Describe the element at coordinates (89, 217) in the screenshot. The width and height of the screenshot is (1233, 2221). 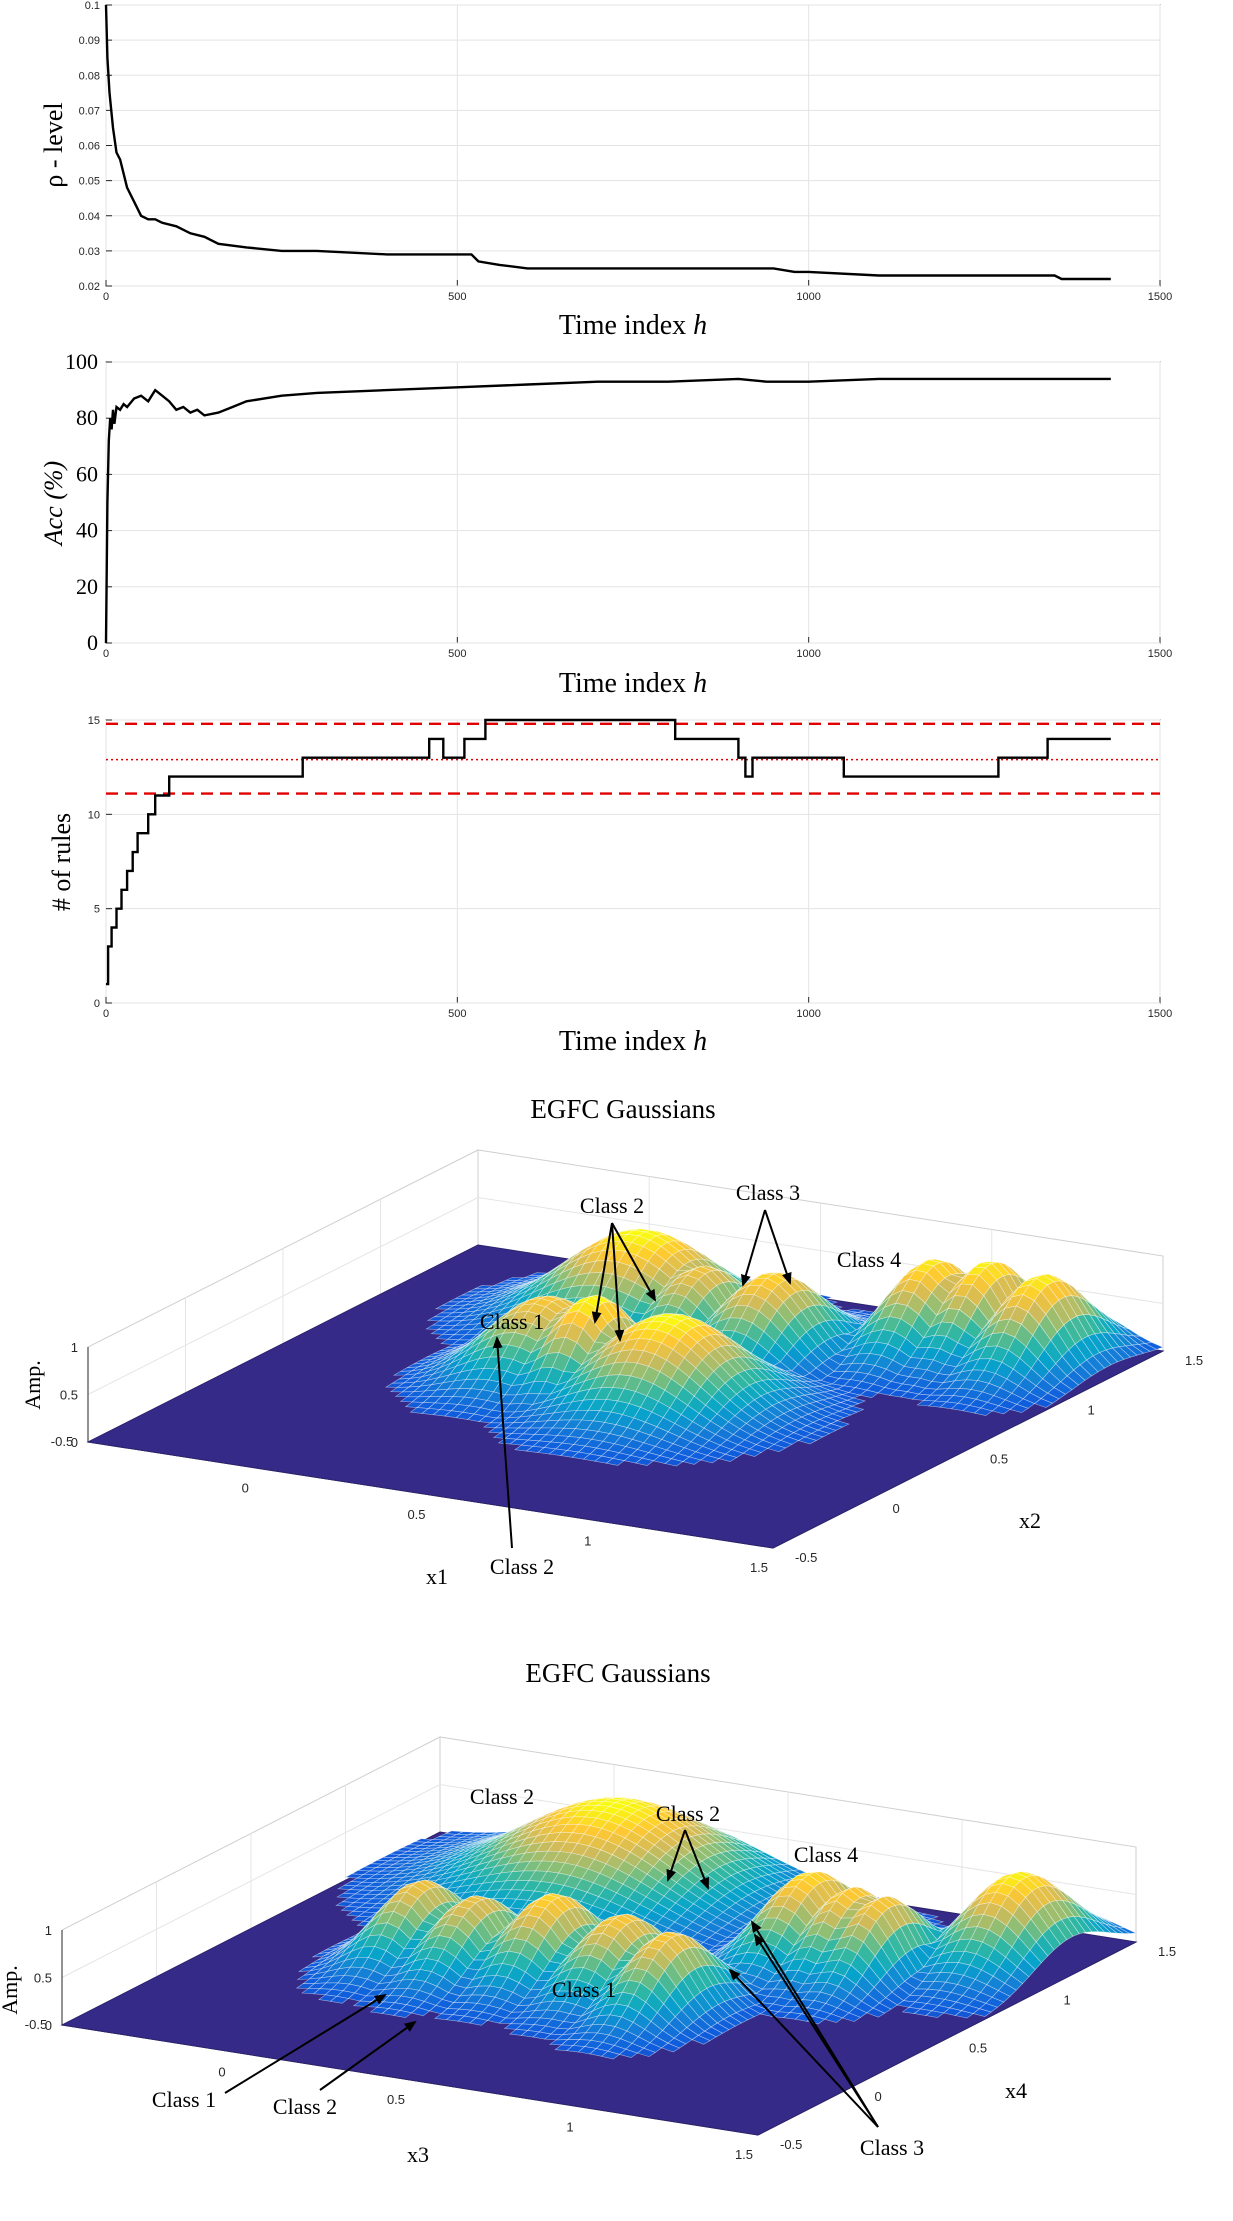
I see `y-tick-label: 0.04` at that location.